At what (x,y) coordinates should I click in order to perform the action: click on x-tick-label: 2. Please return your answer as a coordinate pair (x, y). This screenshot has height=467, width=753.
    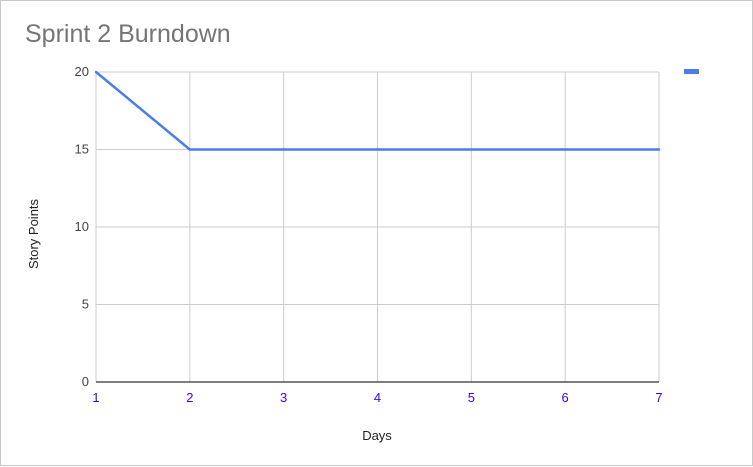
    Looking at the image, I should click on (189, 397).